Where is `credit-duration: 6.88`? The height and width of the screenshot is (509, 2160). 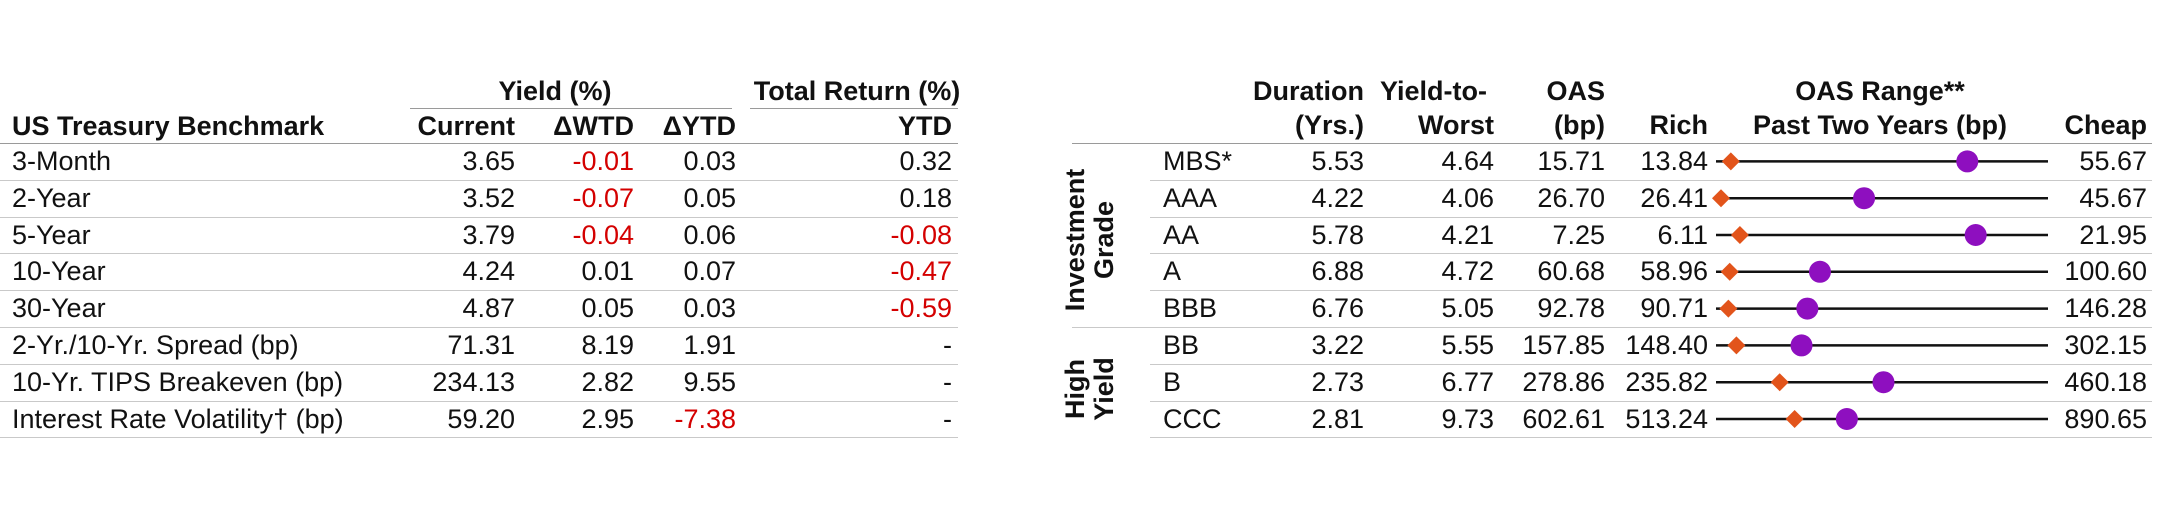 credit-duration: 6.88 is located at coordinates (1337, 271).